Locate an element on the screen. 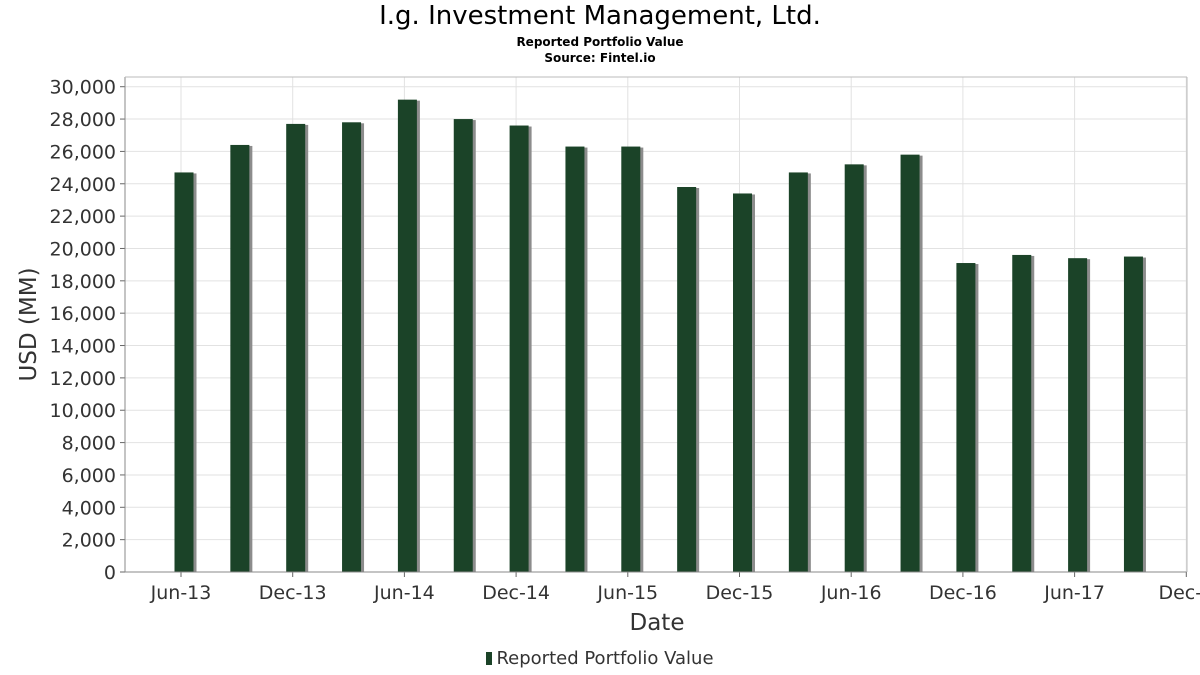 The height and width of the screenshot is (675, 1200). y-tick-label: 4,000 is located at coordinates (89, 508).